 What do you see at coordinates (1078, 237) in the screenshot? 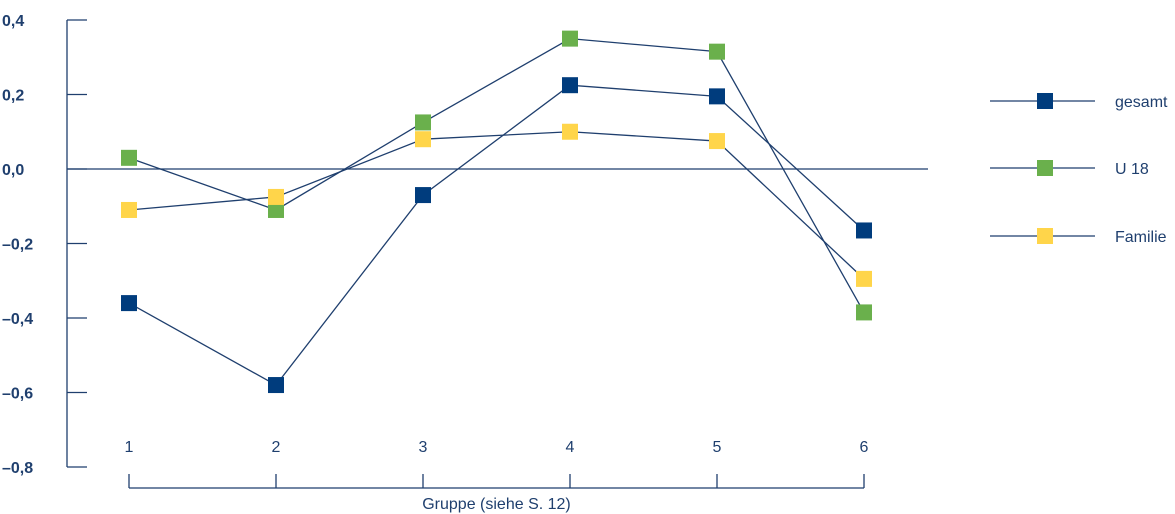
I see `legend-item: Familie` at bounding box center [1078, 237].